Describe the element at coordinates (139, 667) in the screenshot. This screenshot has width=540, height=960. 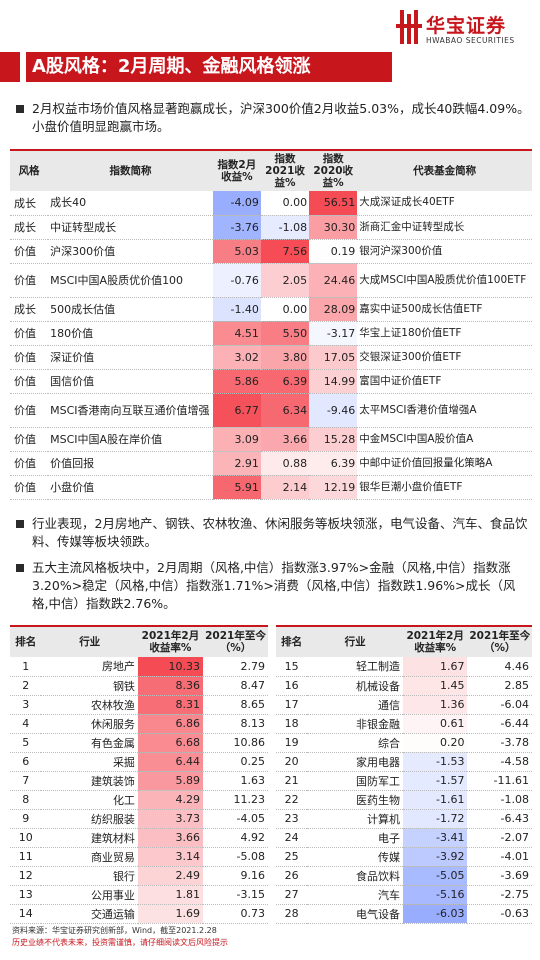
I see `table-row: 1 房地产 10.33 2.79` at that location.